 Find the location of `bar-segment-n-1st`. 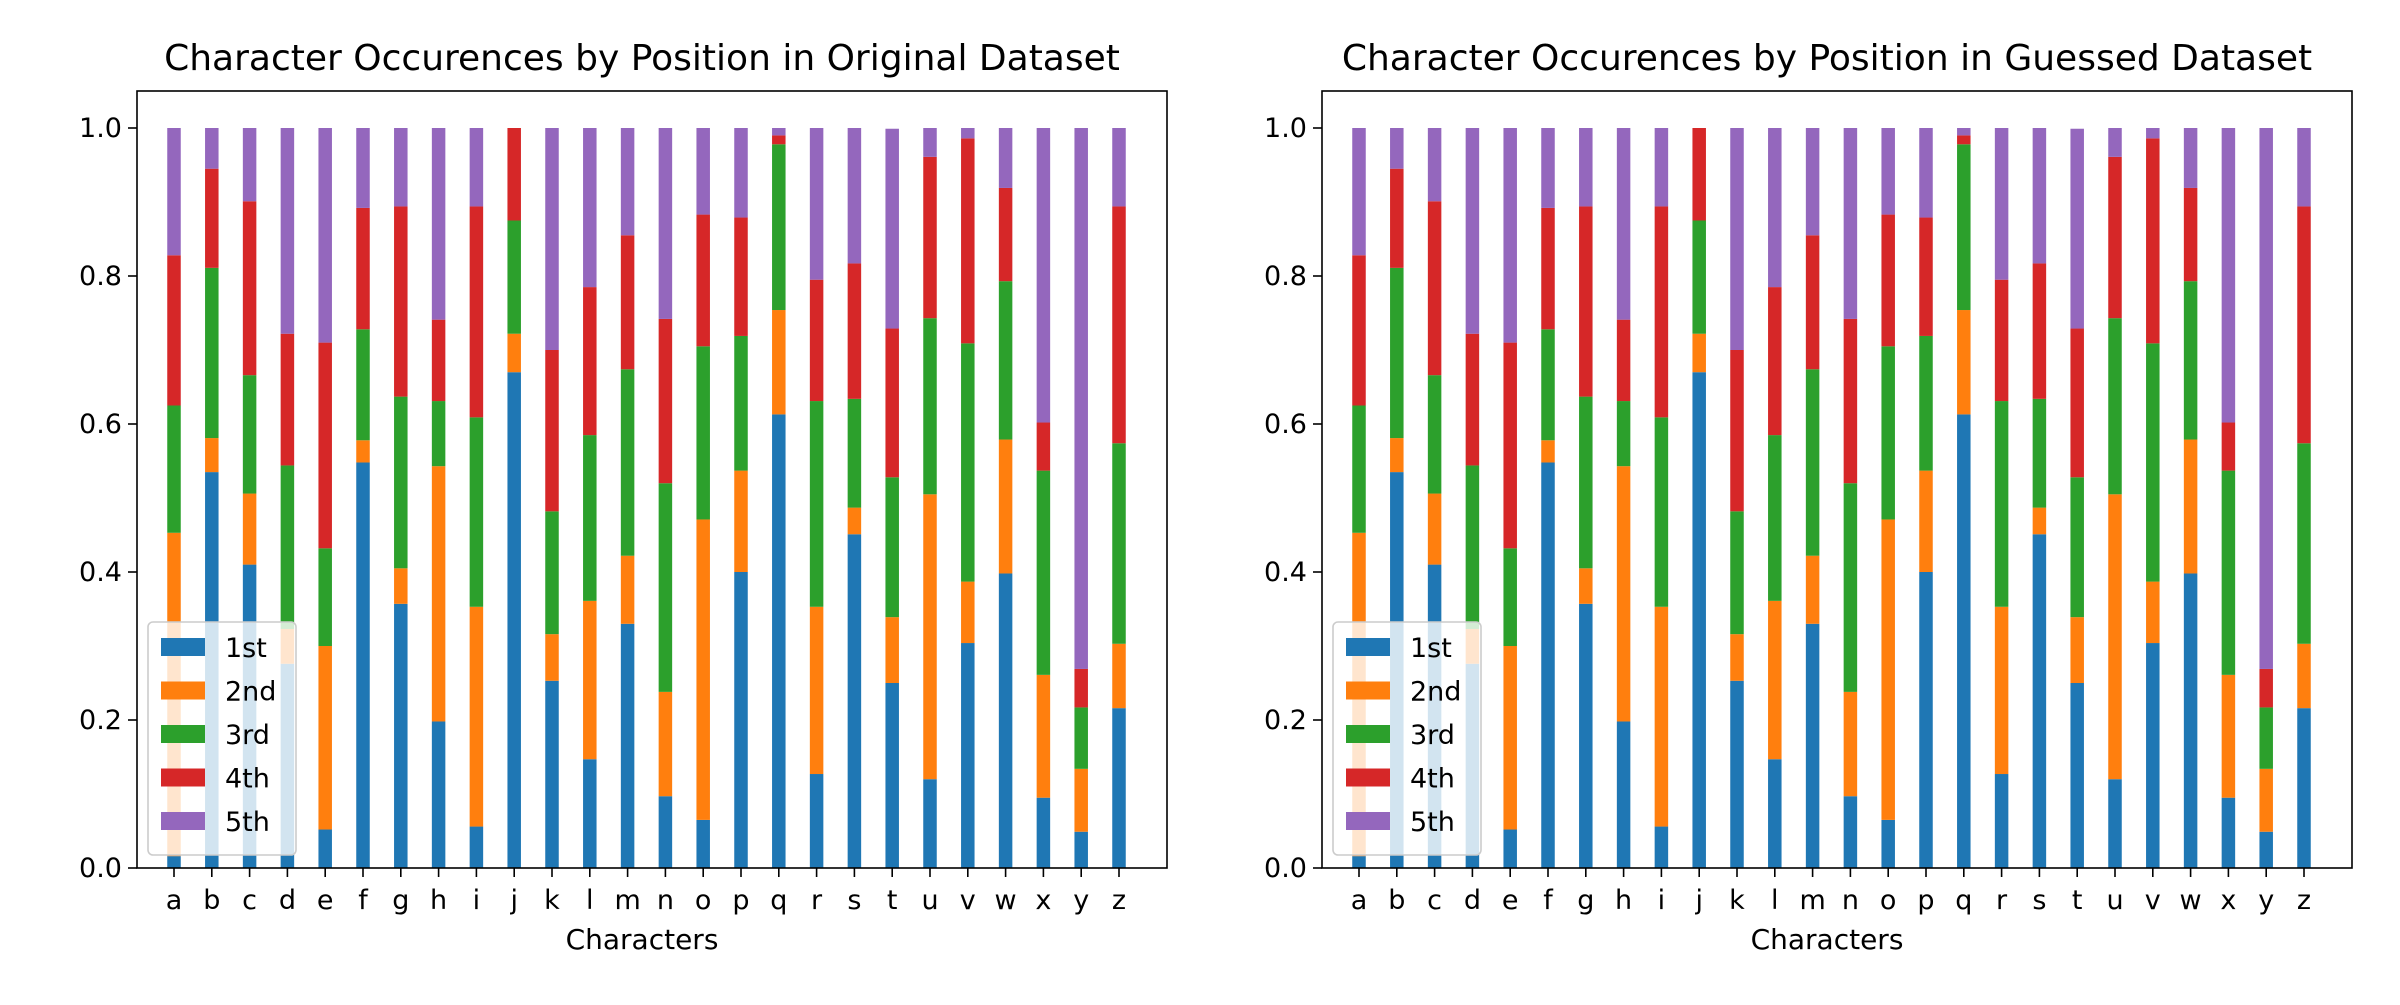

bar-segment-n-1st is located at coordinates (1850, 832).